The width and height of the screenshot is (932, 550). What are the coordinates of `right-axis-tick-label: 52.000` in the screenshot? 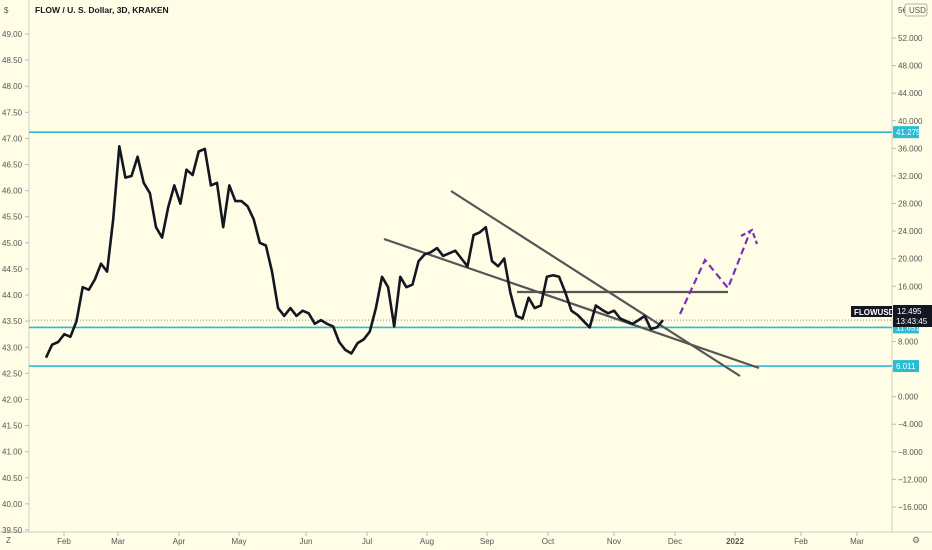 It's located at (910, 38).